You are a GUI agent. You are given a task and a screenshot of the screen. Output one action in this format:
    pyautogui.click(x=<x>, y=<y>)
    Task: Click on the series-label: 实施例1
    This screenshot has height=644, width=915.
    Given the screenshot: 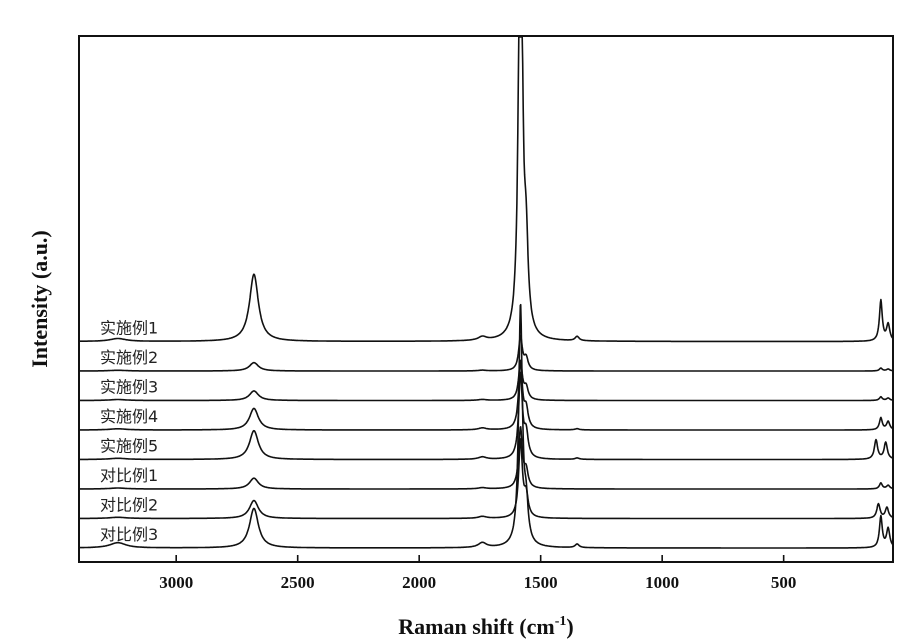 What is the action you would take?
    pyautogui.click(x=129, y=328)
    